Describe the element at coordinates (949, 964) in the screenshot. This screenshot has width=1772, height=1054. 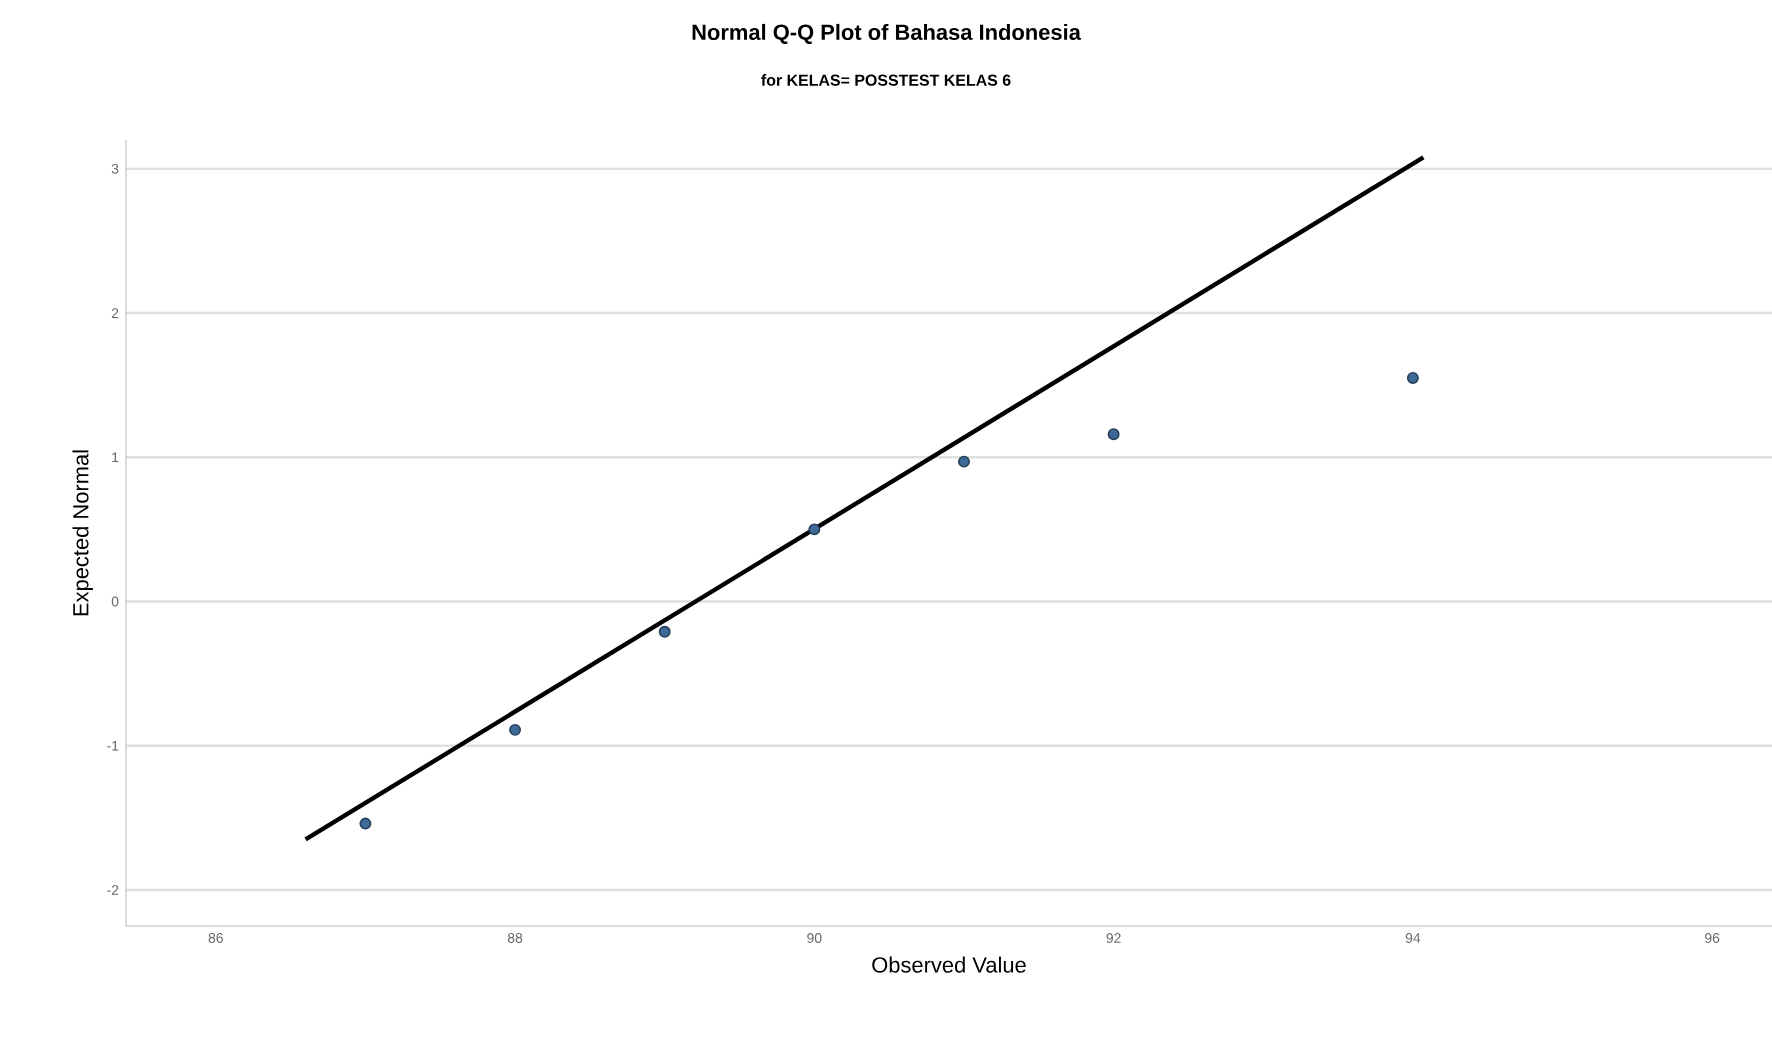
I see `x-axis-title: Observed Value` at that location.